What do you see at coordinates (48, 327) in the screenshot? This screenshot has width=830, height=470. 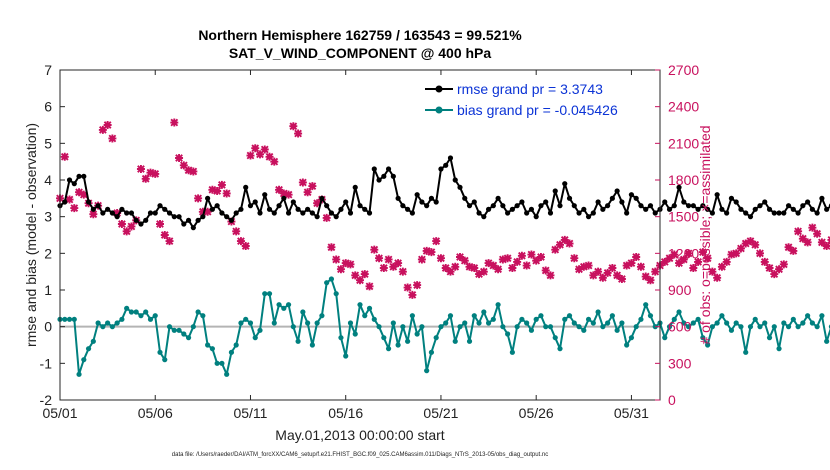 I see `y-tick-label: 0` at bounding box center [48, 327].